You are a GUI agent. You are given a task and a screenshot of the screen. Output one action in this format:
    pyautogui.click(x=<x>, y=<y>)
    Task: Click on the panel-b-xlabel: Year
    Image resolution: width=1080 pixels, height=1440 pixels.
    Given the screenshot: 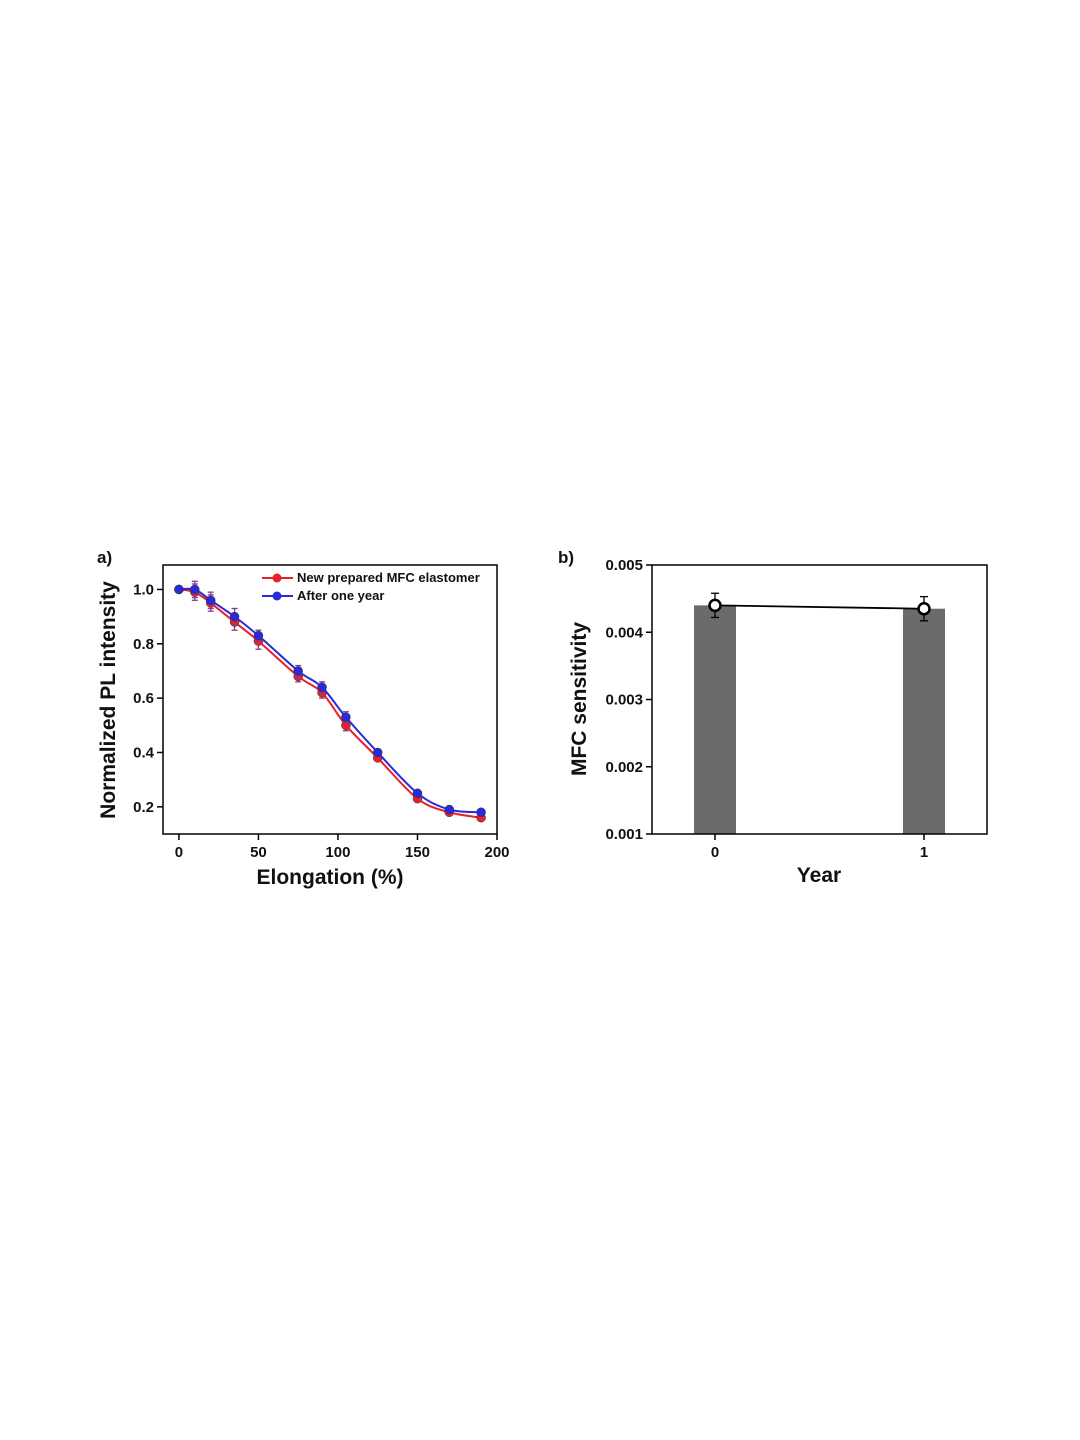 What is the action you would take?
    pyautogui.click(x=819, y=875)
    